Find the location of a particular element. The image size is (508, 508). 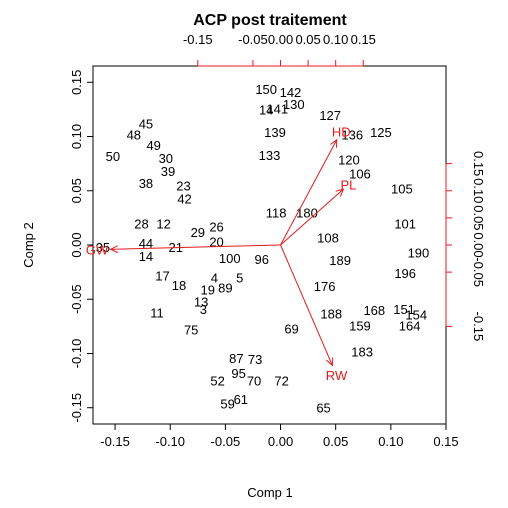

observation-label: 18 is located at coordinates (179, 285).